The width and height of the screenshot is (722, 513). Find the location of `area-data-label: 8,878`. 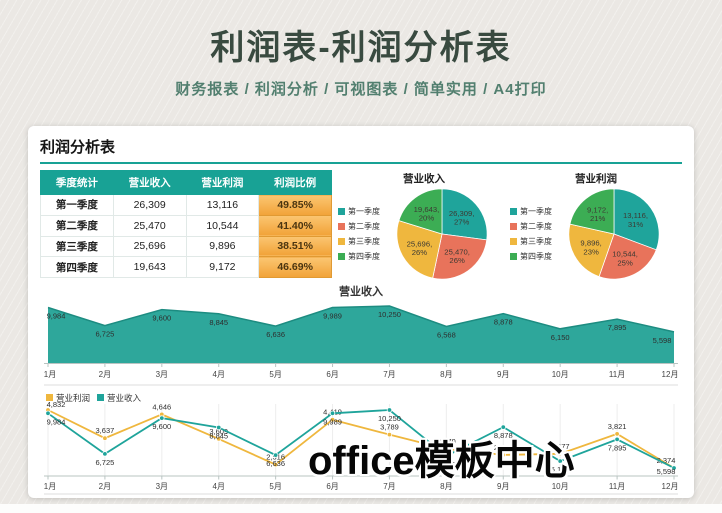

area-data-label: 8,878 is located at coordinates (503, 322).